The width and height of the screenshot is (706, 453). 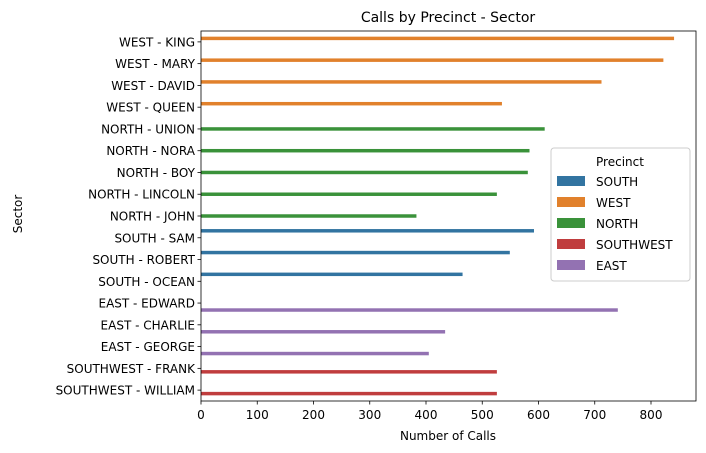 What do you see at coordinates (594, 415) in the screenshot?
I see `x-tick-label: 700` at bounding box center [594, 415].